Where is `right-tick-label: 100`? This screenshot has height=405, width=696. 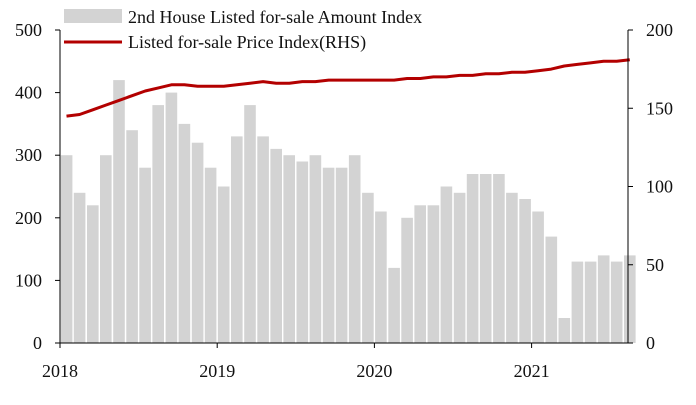
right-tick-label: 100 is located at coordinates (659, 187).